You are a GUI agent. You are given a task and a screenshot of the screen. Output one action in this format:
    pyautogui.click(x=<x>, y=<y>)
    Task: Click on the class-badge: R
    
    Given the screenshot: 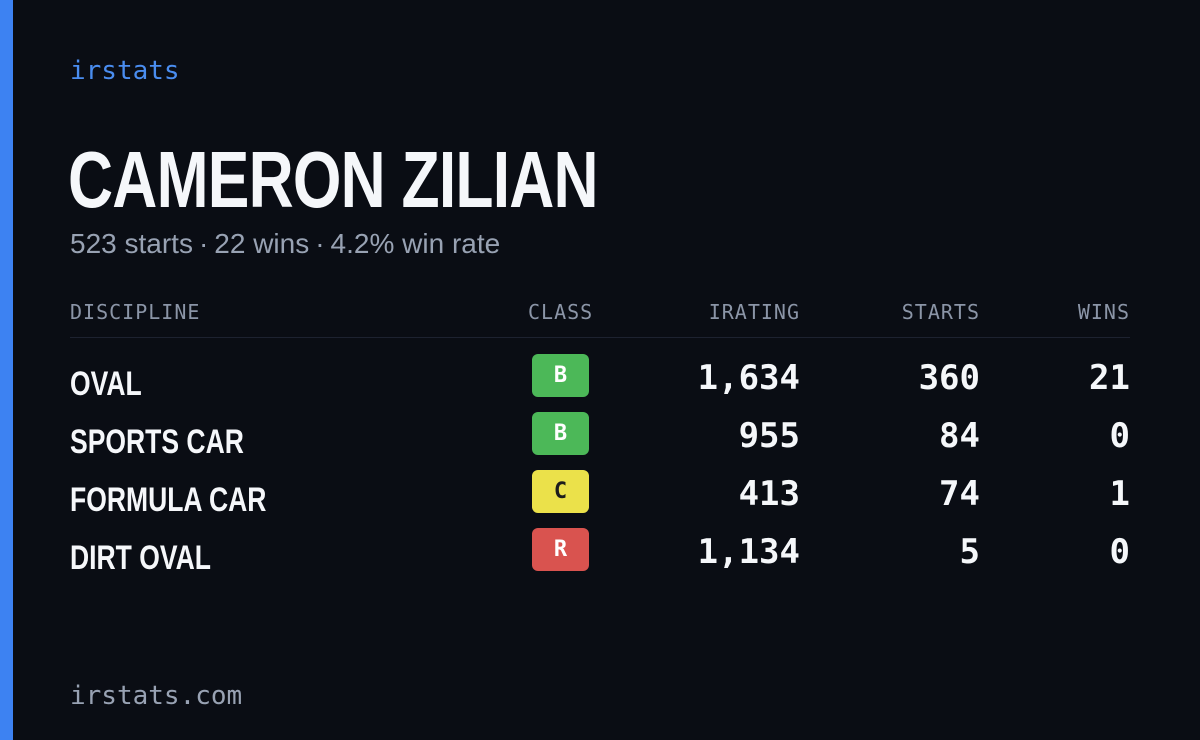 What is the action you would take?
    pyautogui.click(x=560, y=549)
    